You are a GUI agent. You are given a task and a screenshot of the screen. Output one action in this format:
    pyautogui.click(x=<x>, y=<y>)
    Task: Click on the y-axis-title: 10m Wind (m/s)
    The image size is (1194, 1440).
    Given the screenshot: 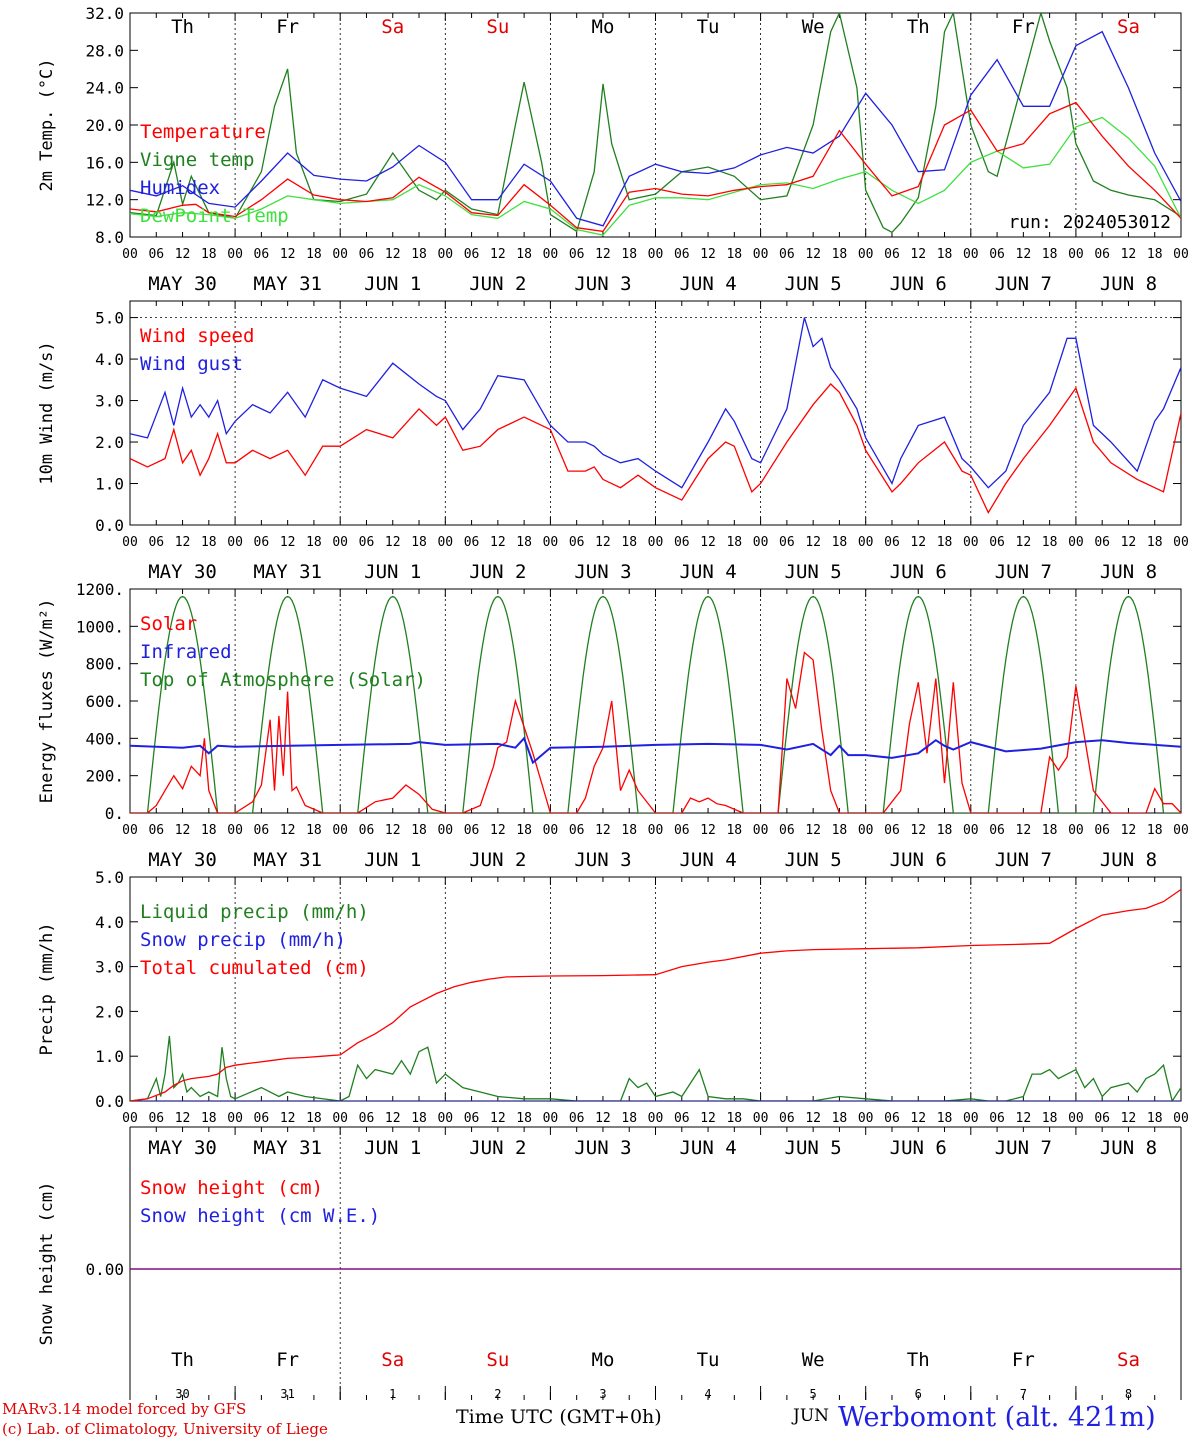 What is the action you would take?
    pyautogui.click(x=47, y=412)
    